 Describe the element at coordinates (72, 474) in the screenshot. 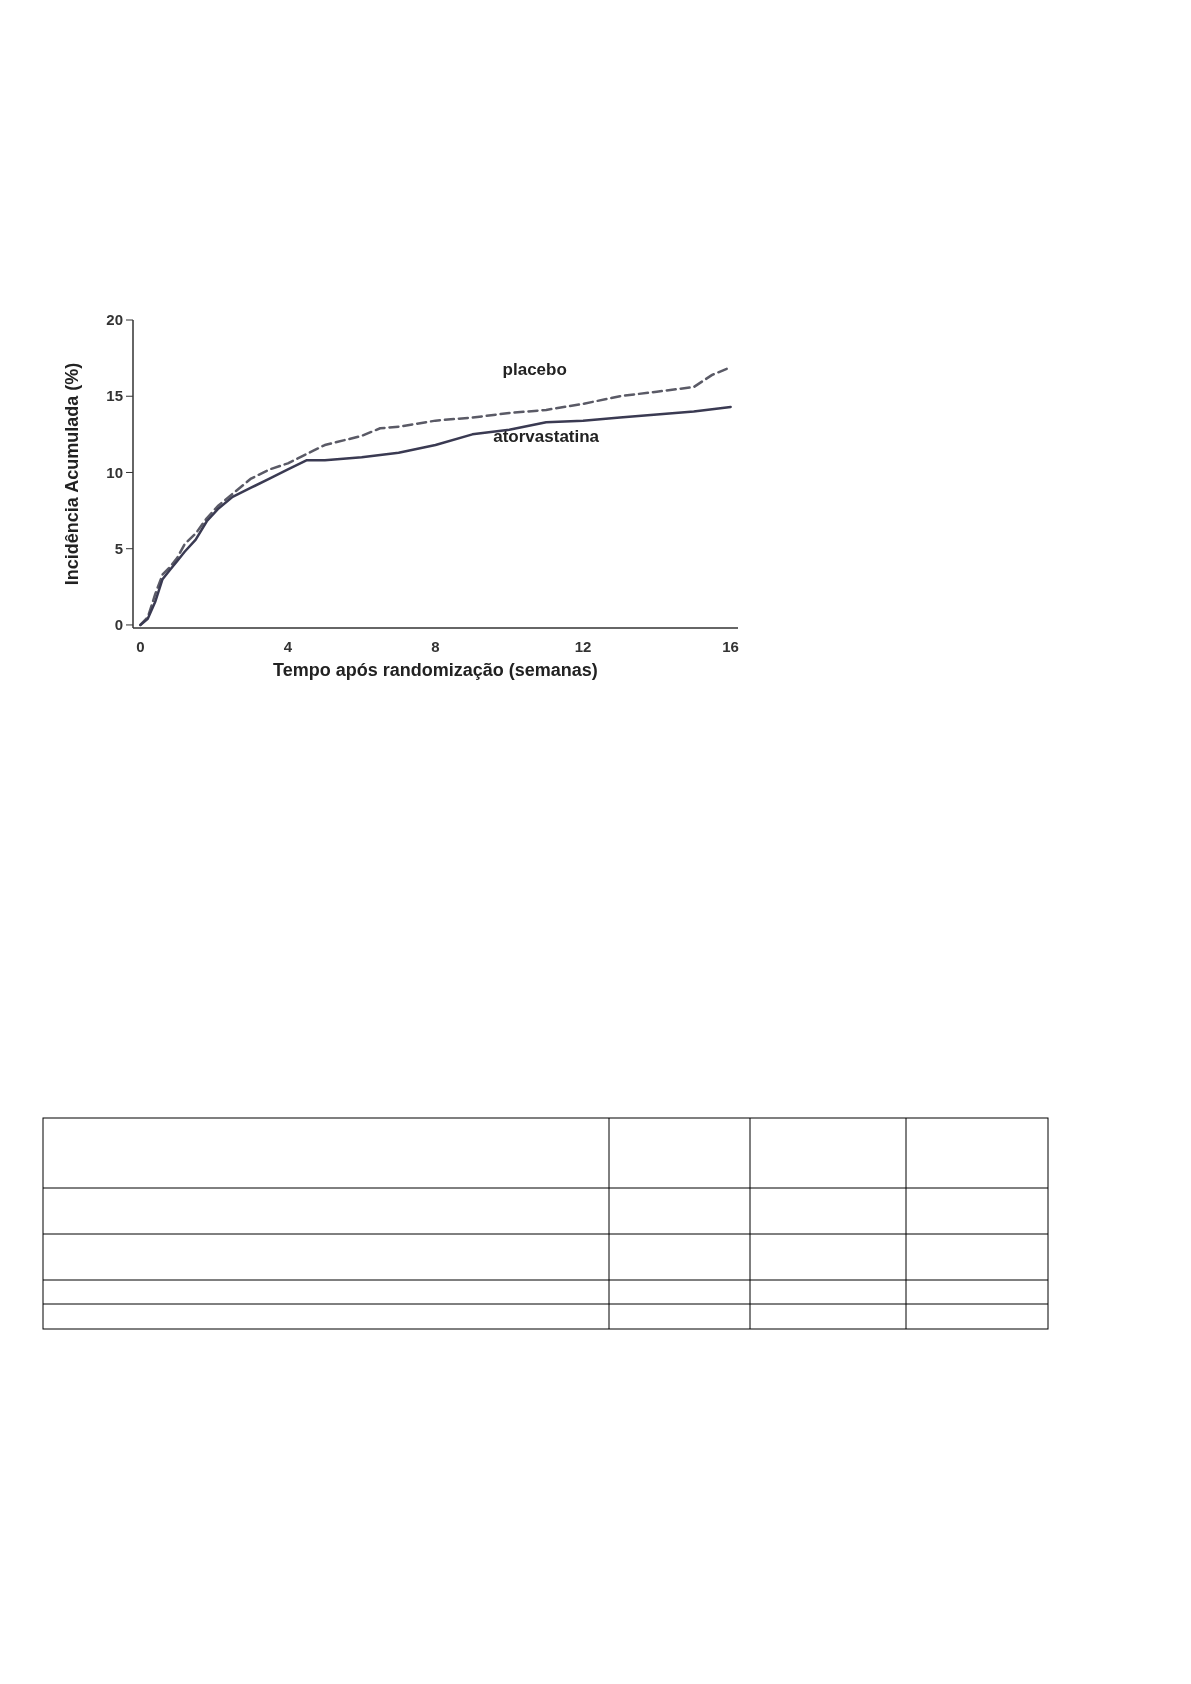

I see `y-axis-title: Incidência Acumulada (%)` at that location.